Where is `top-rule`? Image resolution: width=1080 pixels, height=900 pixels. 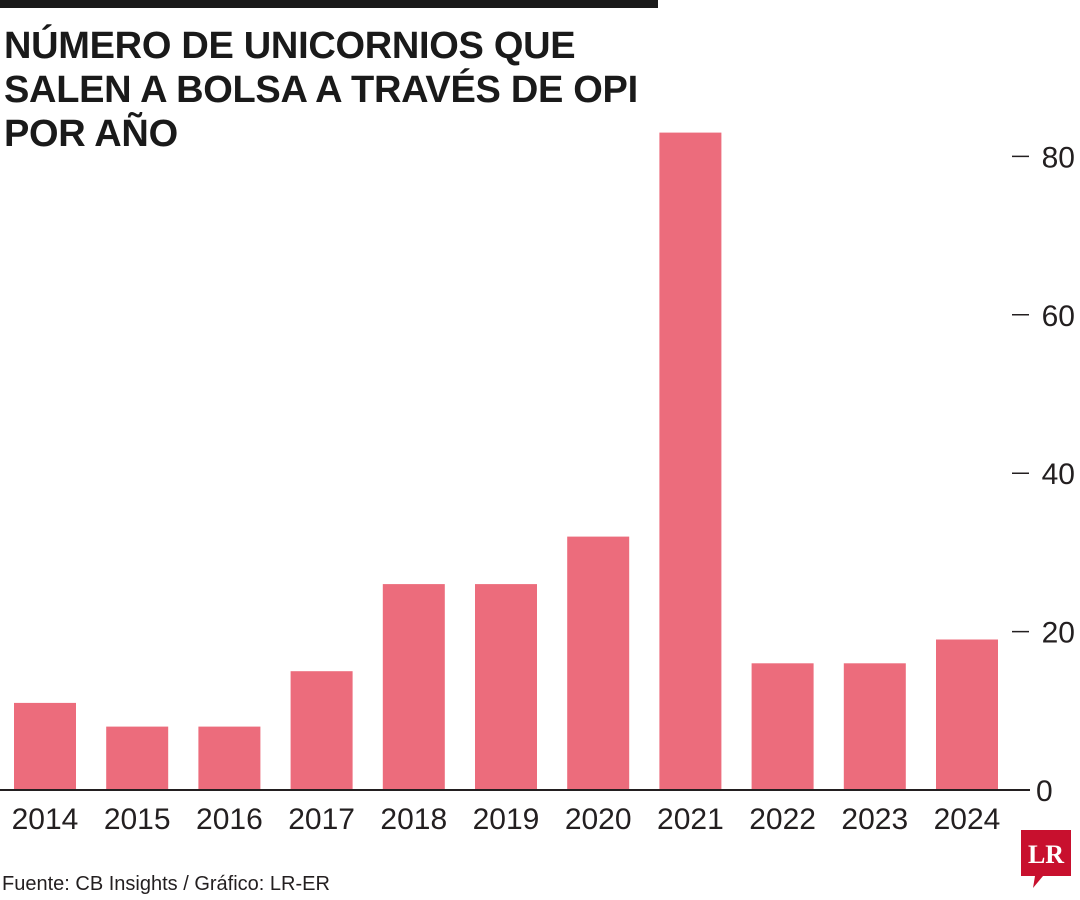 top-rule is located at coordinates (329, 4).